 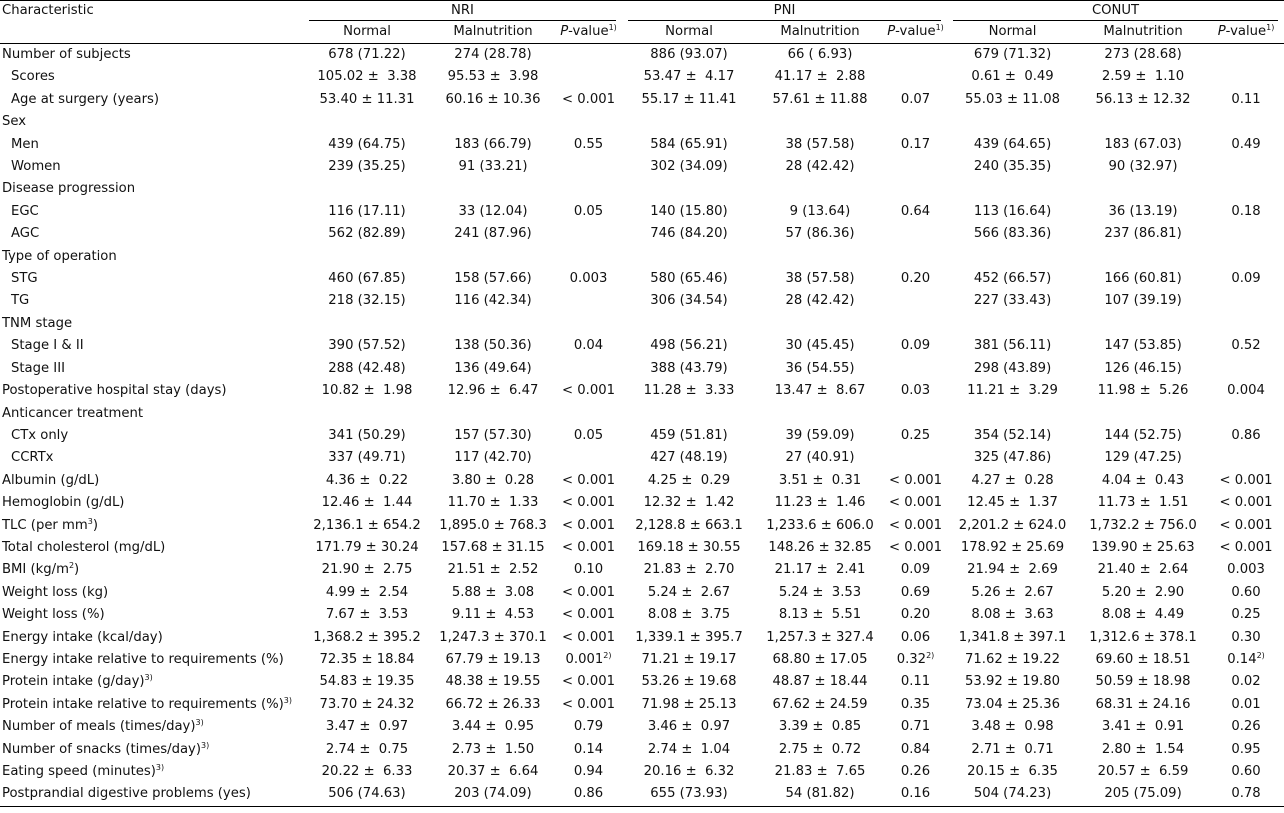 I want to click on row-label: Weight loss (kg), so click(x=55, y=592).